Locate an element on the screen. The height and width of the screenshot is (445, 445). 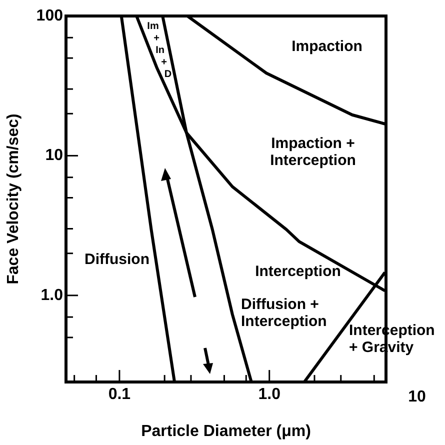
annotation: Impaction is located at coordinates (327, 47).